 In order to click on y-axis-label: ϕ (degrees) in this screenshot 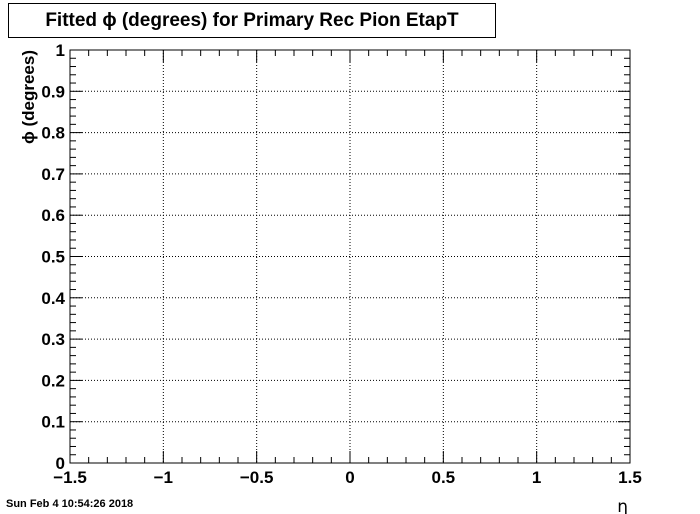, I will do `click(28, 97)`.